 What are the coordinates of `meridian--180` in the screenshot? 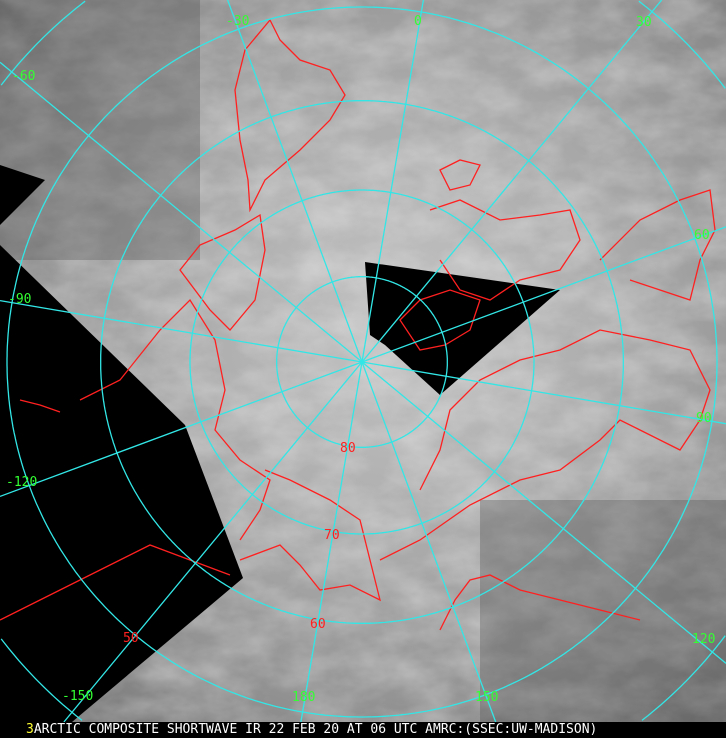 It's located at (331, 541).